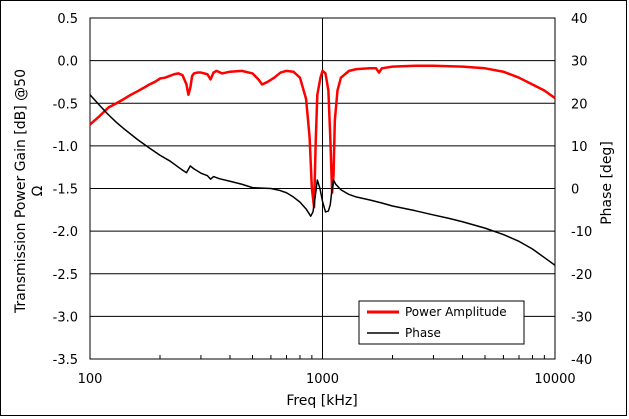  Describe the element at coordinates (321, 401) in the screenshot. I see `x-axis-title: Freq [kHz]` at that location.